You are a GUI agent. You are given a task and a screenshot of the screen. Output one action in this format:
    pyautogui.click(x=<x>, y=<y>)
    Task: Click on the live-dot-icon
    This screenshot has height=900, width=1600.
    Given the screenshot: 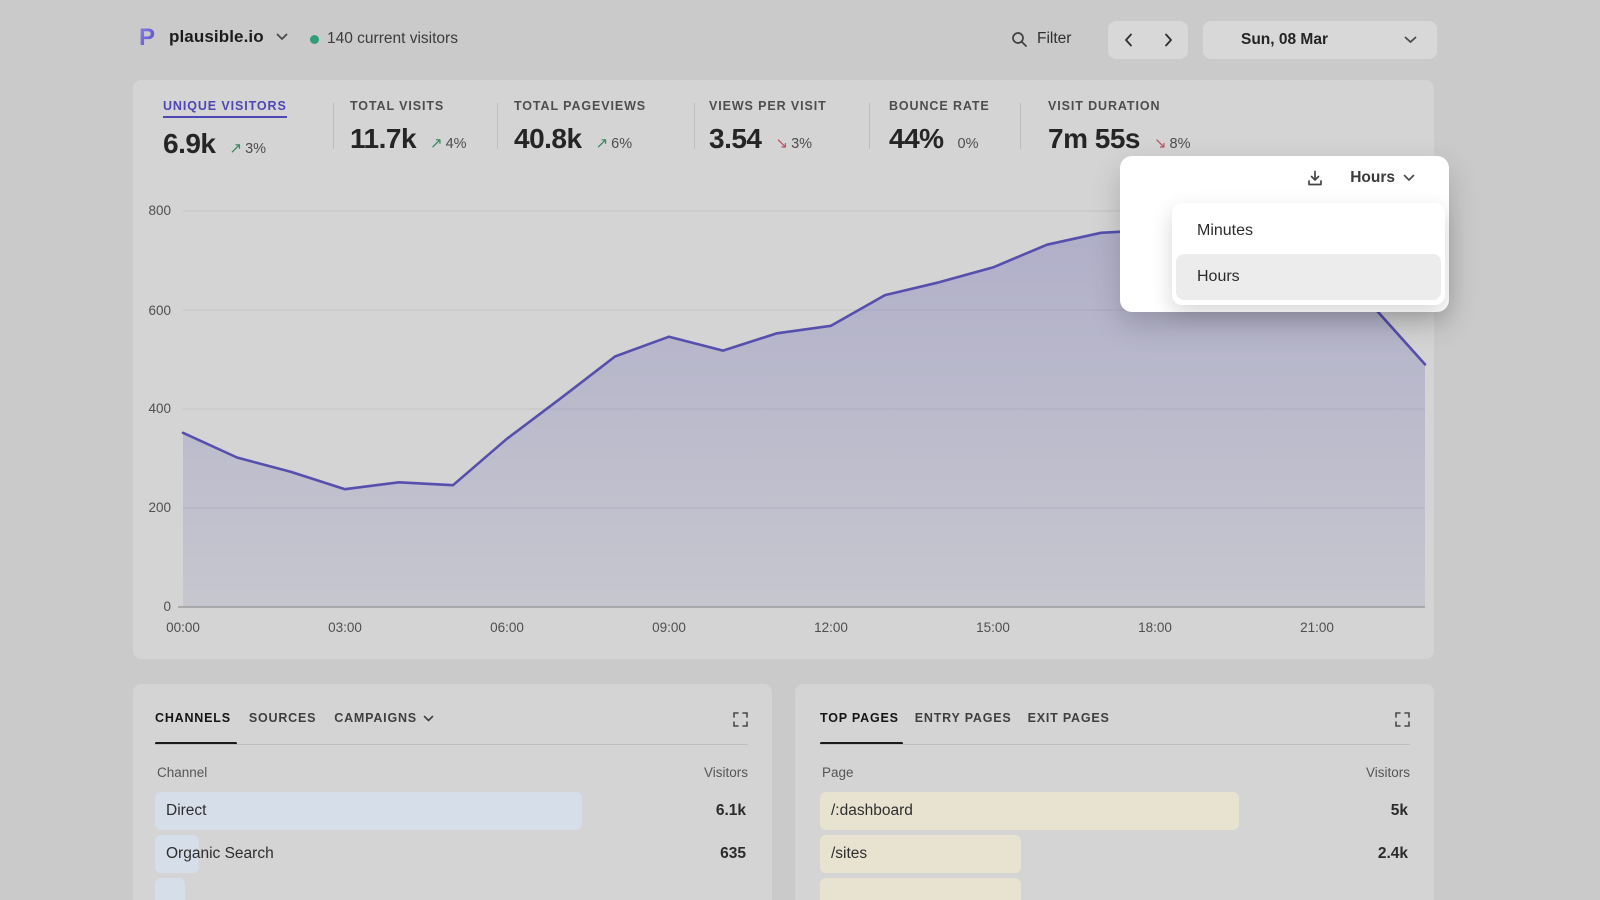 What is the action you would take?
    pyautogui.click(x=314, y=39)
    